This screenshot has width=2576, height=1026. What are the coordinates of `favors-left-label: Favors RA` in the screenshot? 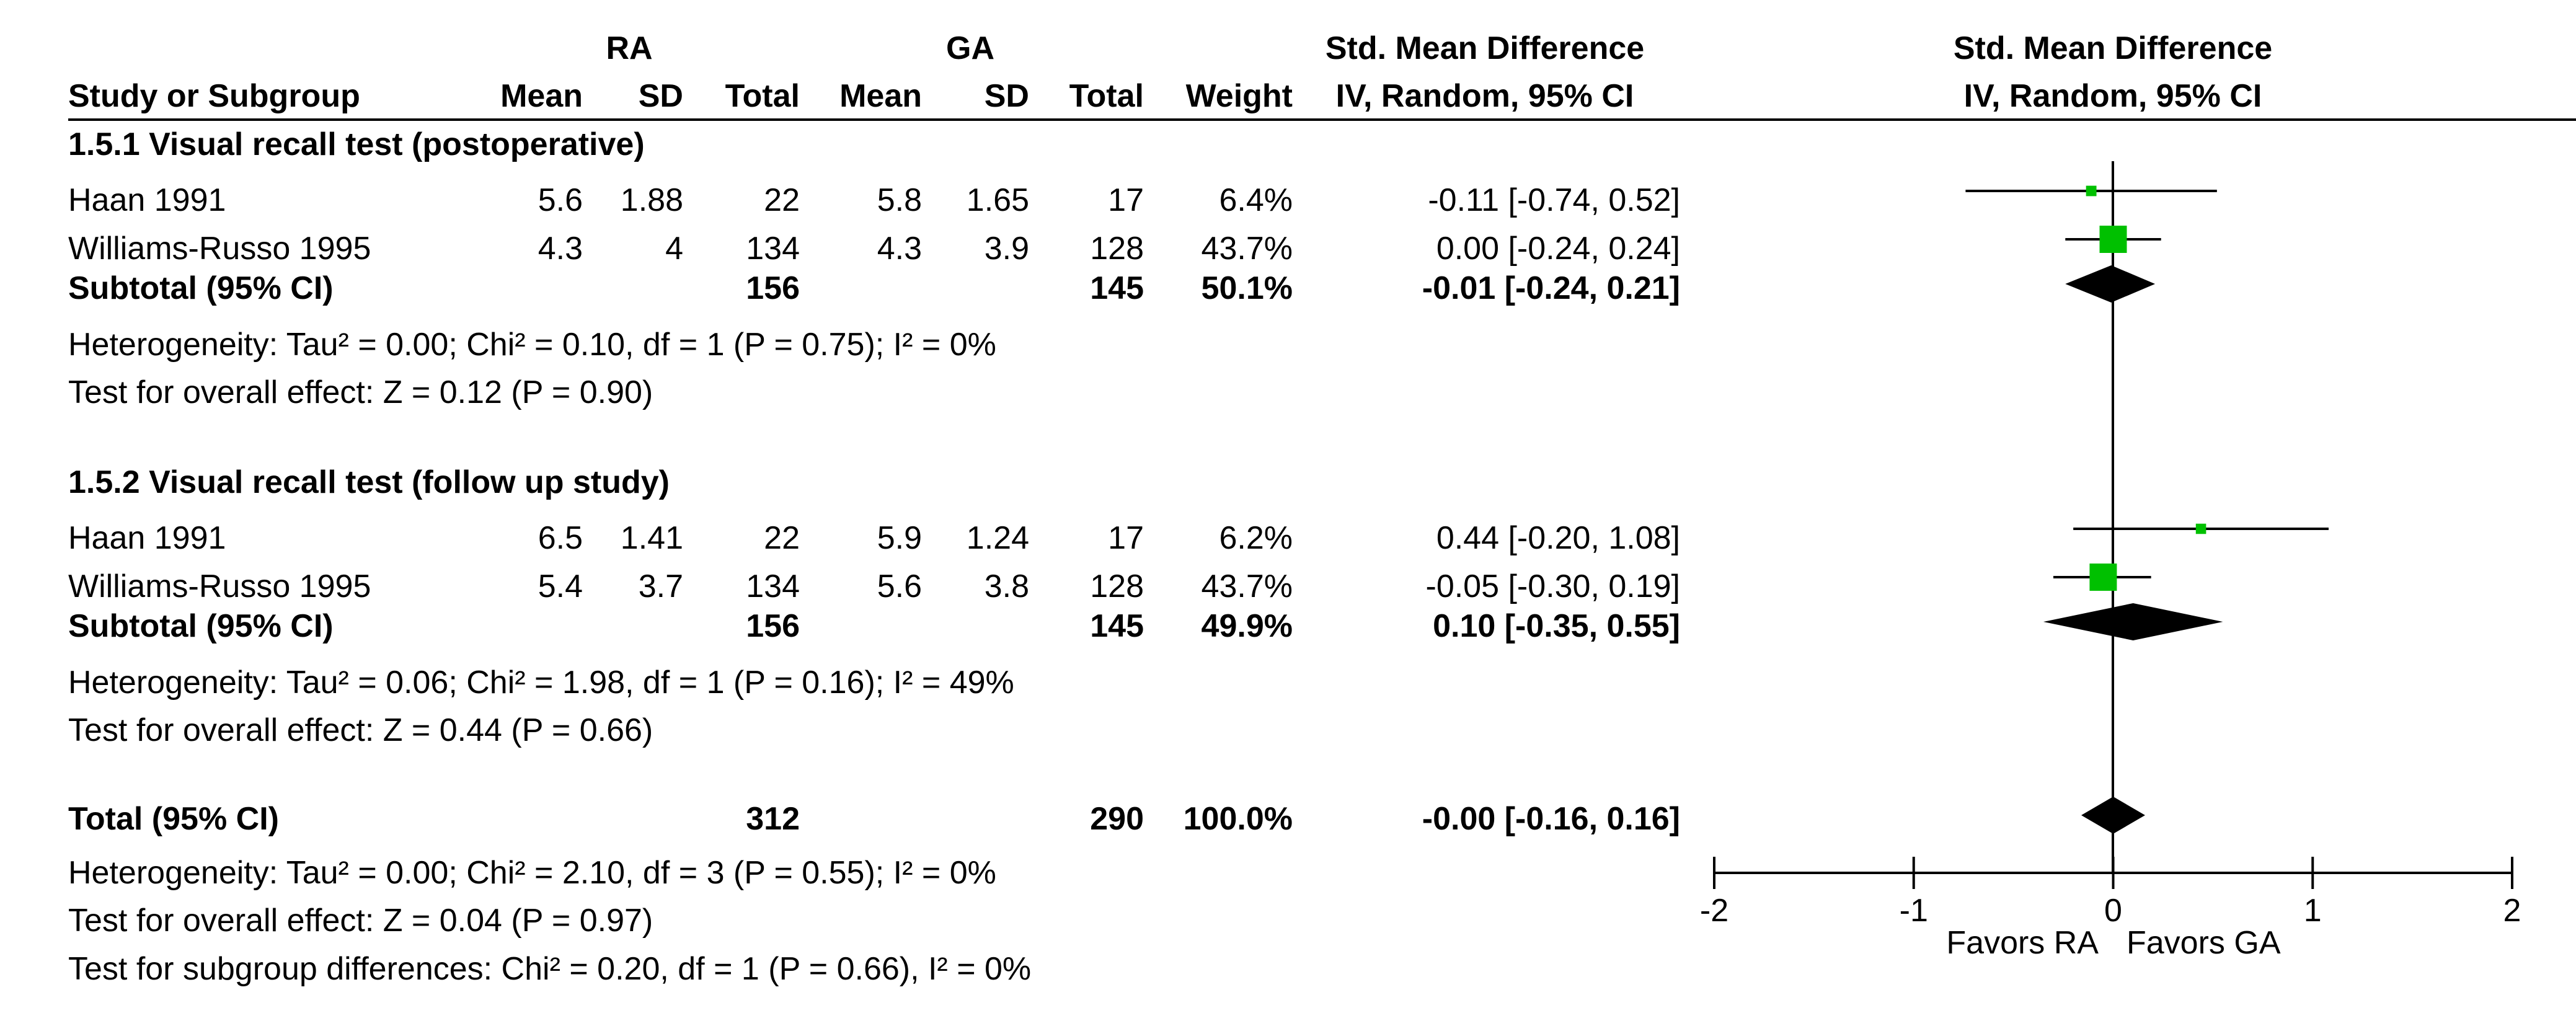 It's located at (2023, 943).